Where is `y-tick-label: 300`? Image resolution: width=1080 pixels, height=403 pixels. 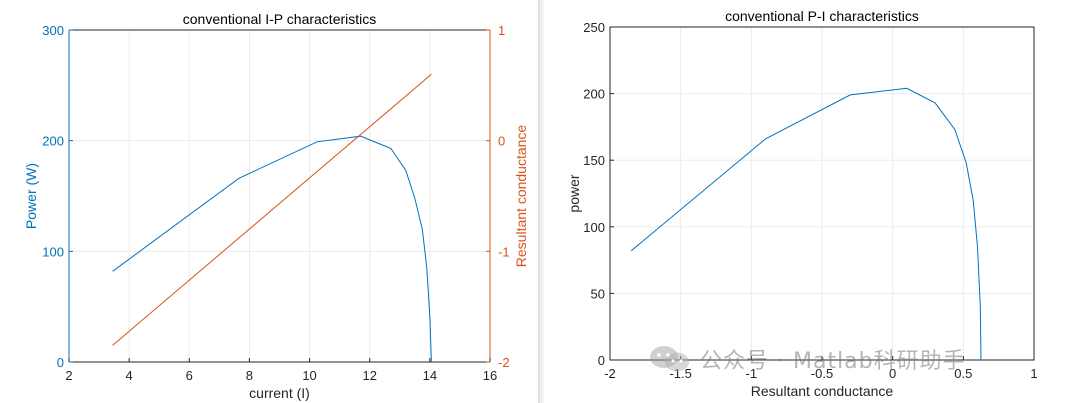 y-tick-label: 300 is located at coordinates (53, 30).